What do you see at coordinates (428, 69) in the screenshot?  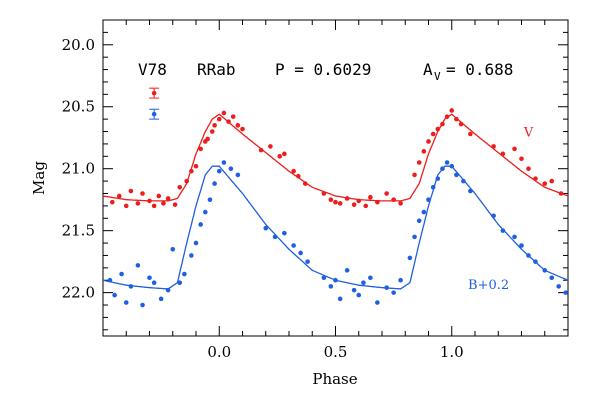 I see `amplitude-label: A` at bounding box center [428, 69].